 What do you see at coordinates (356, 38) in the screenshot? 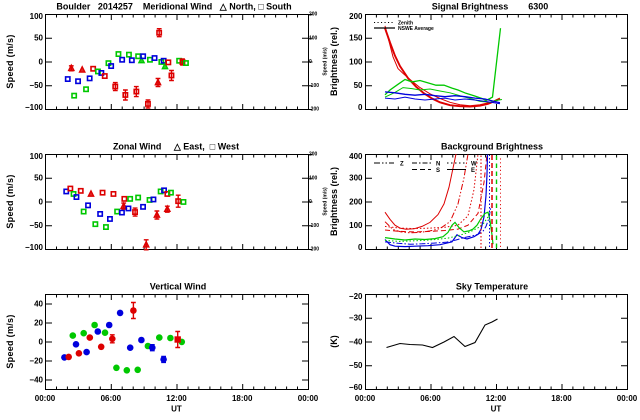
I see `svg-text: 150` at bounding box center [356, 38].